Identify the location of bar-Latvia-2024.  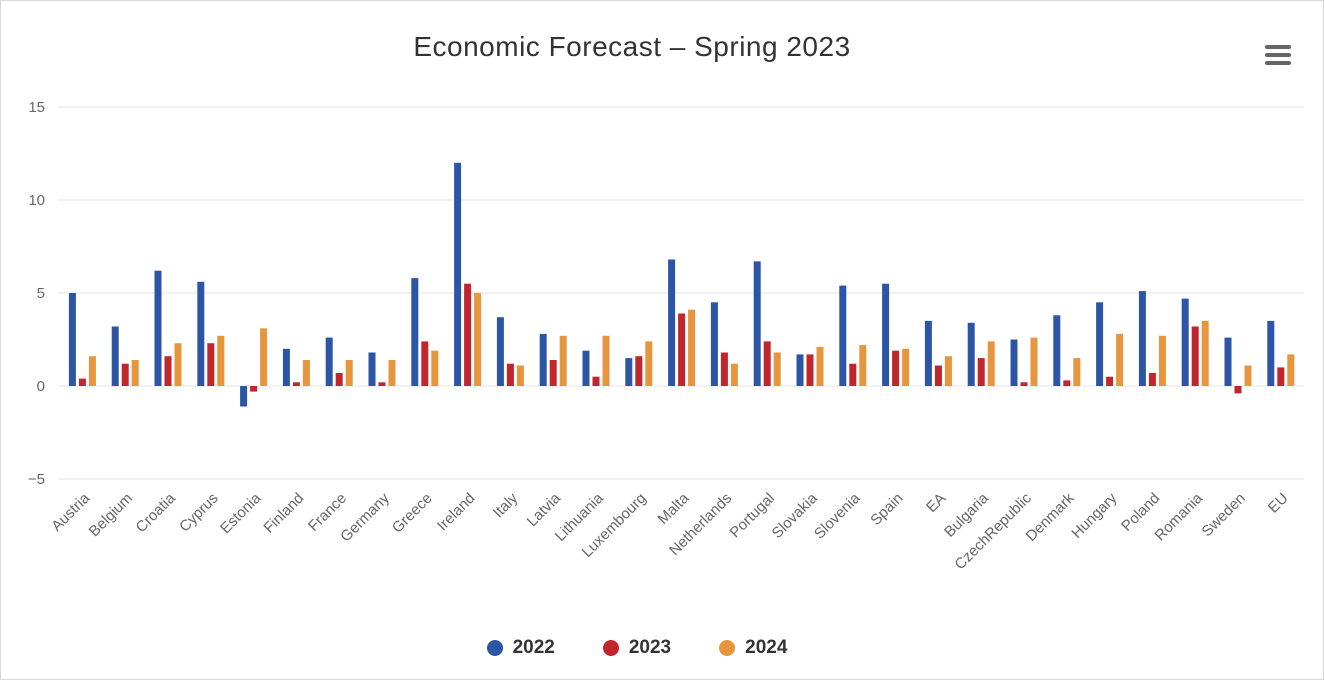
(563, 360).